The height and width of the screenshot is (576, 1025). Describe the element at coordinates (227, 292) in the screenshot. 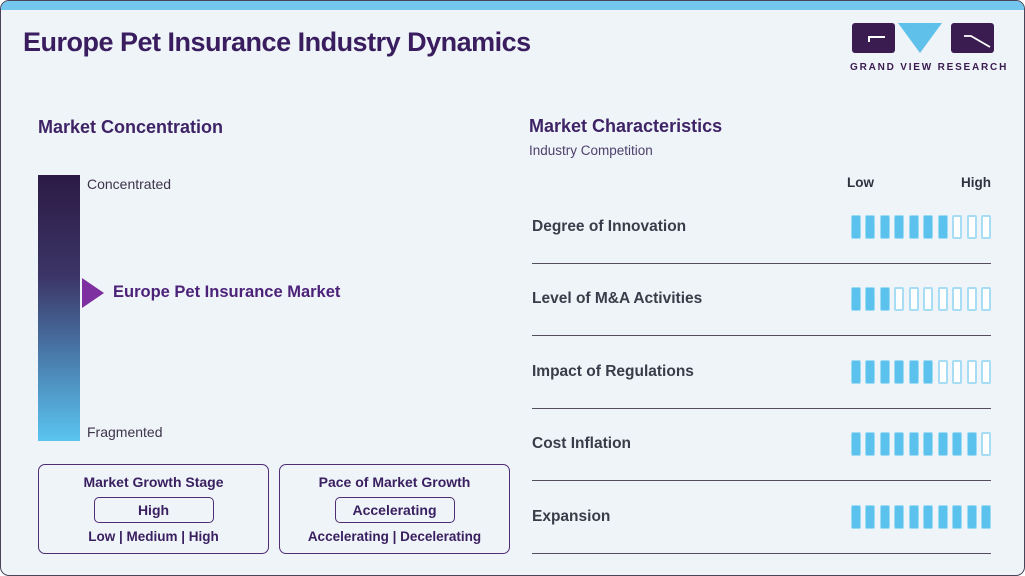

I see `market-position-label: Europe Pet Insurance Market` at that location.